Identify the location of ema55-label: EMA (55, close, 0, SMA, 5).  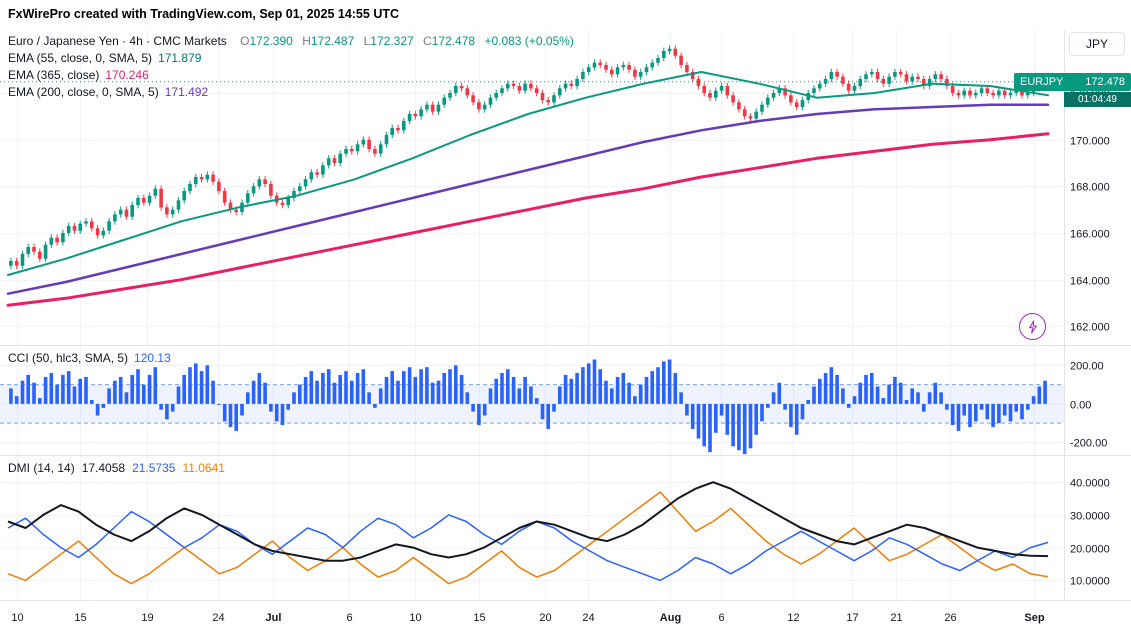
(80, 58).